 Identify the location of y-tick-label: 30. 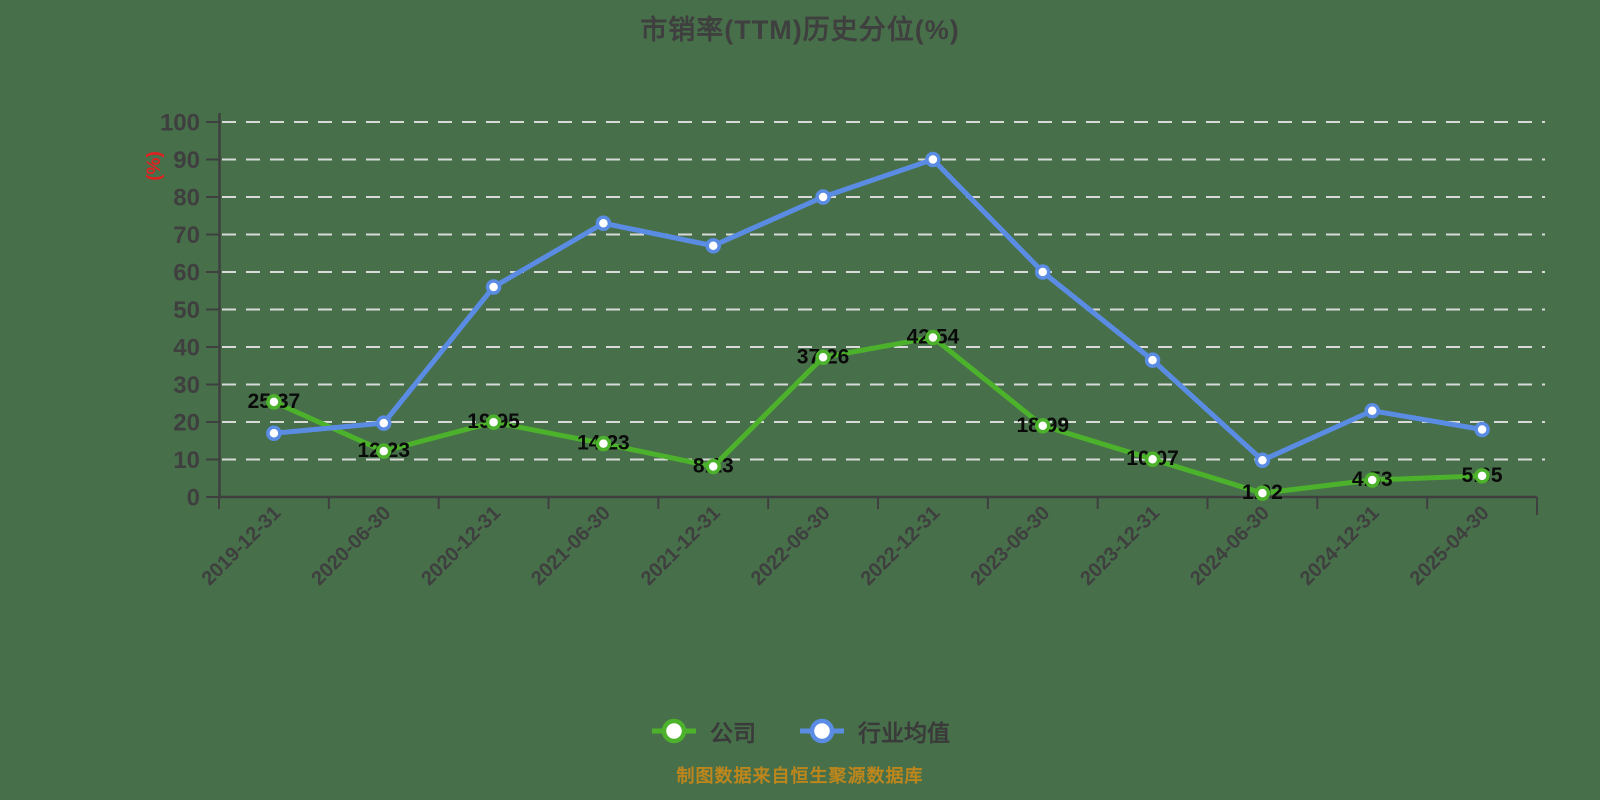
(186, 385).